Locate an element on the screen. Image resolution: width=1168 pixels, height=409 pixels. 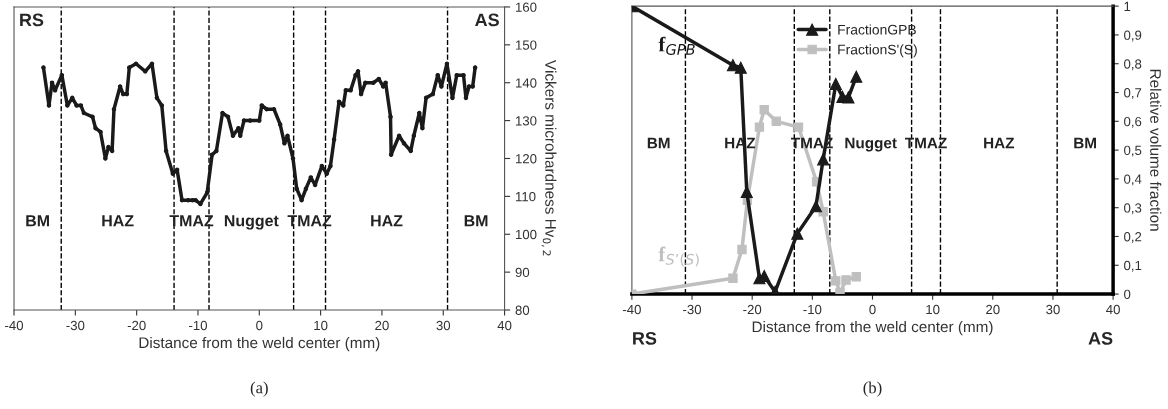
y-tick-label: 0 is located at coordinates (1127, 294).